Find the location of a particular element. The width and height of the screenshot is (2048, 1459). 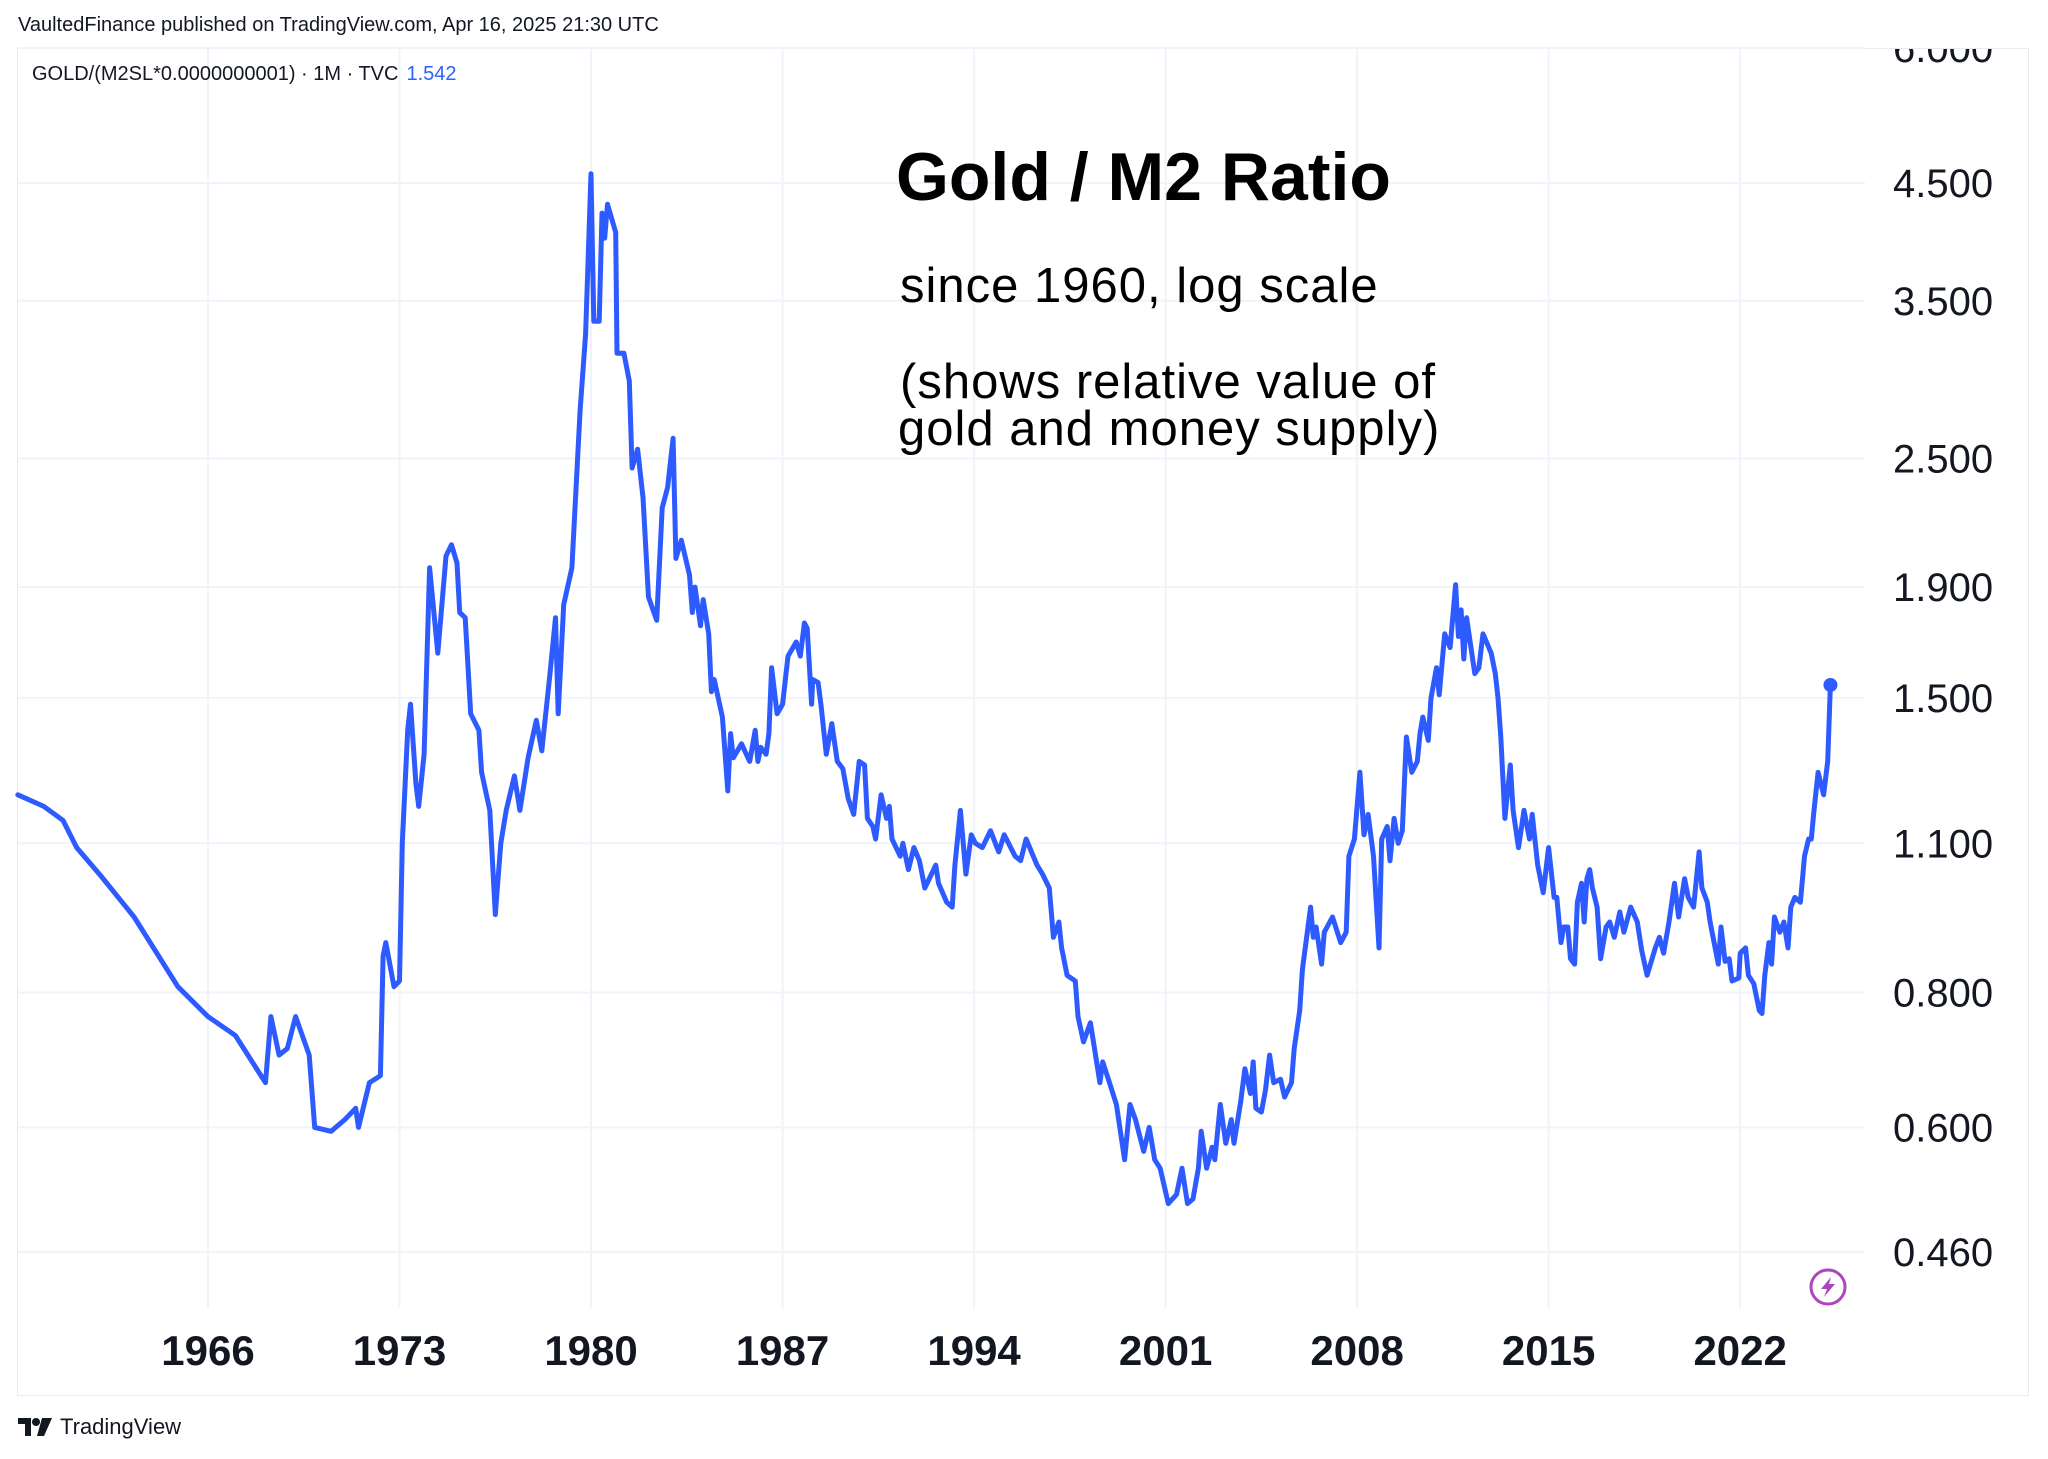

annotation-title: Gold / M2 Ratio is located at coordinates (1143, 177).